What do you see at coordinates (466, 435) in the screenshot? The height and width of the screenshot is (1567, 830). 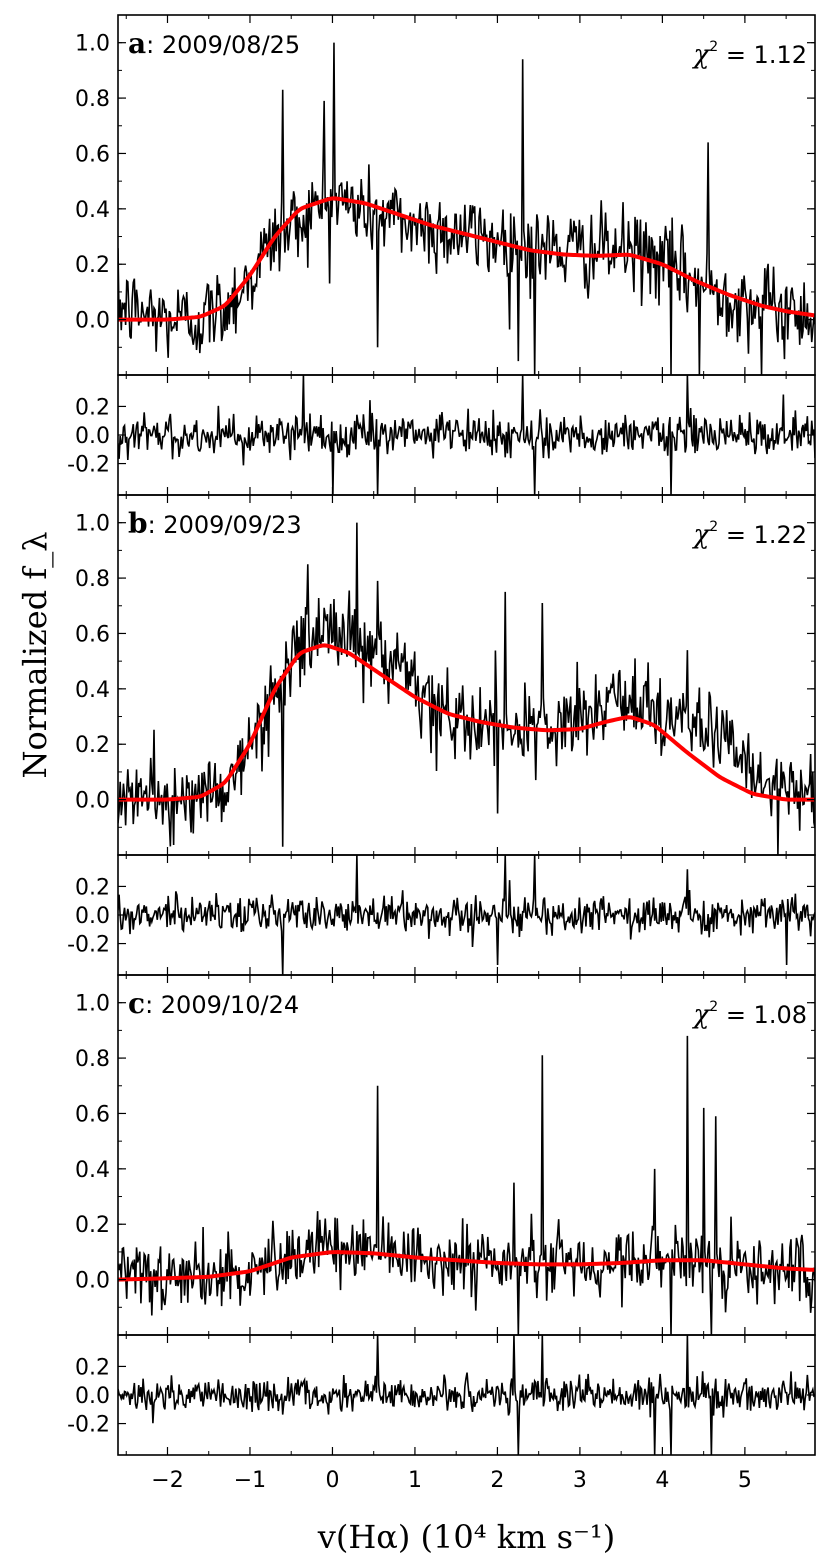 I see `residuals-a` at bounding box center [466, 435].